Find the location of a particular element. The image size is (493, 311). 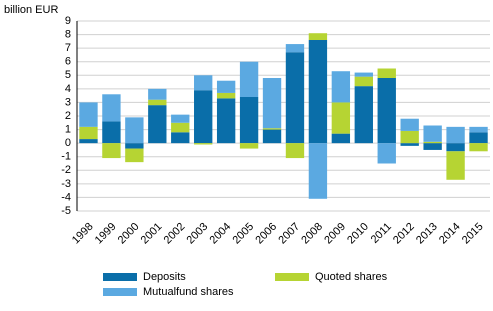

x-tick-label: 2015 is located at coordinates (473, 234).